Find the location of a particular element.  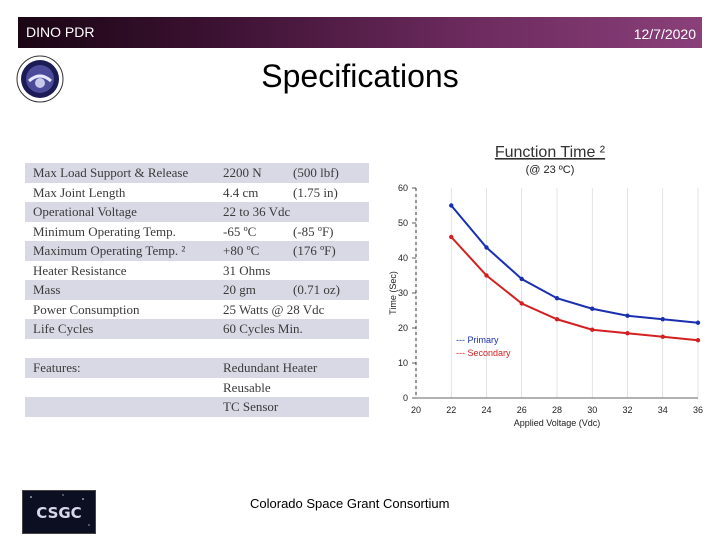

y-tick-label: 10 is located at coordinates (403, 363).